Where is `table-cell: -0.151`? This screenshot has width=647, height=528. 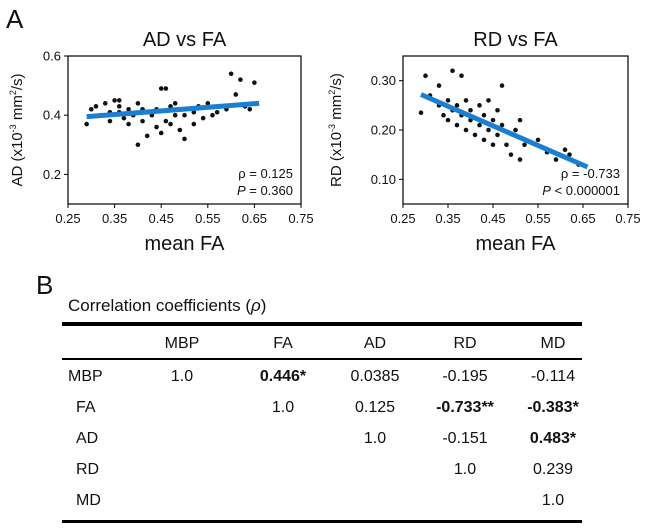 table-cell: -0.151 is located at coordinates (465, 438).